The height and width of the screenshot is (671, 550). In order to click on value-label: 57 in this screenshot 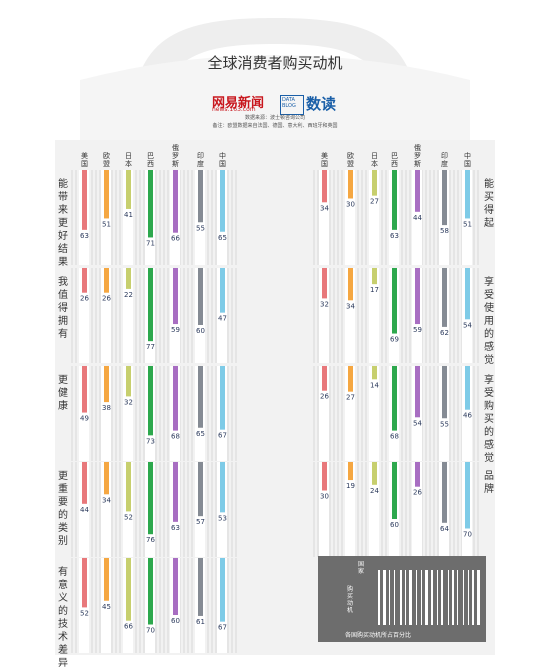, I will do `click(200, 522)`.